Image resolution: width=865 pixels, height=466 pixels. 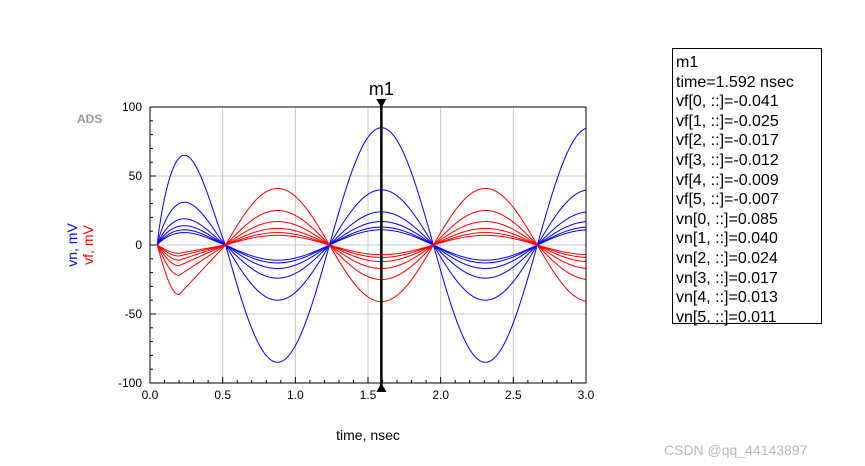 What do you see at coordinates (727, 102) in the screenshot?
I see `readout-line: vf[0, ::]=-0.041` at bounding box center [727, 102].